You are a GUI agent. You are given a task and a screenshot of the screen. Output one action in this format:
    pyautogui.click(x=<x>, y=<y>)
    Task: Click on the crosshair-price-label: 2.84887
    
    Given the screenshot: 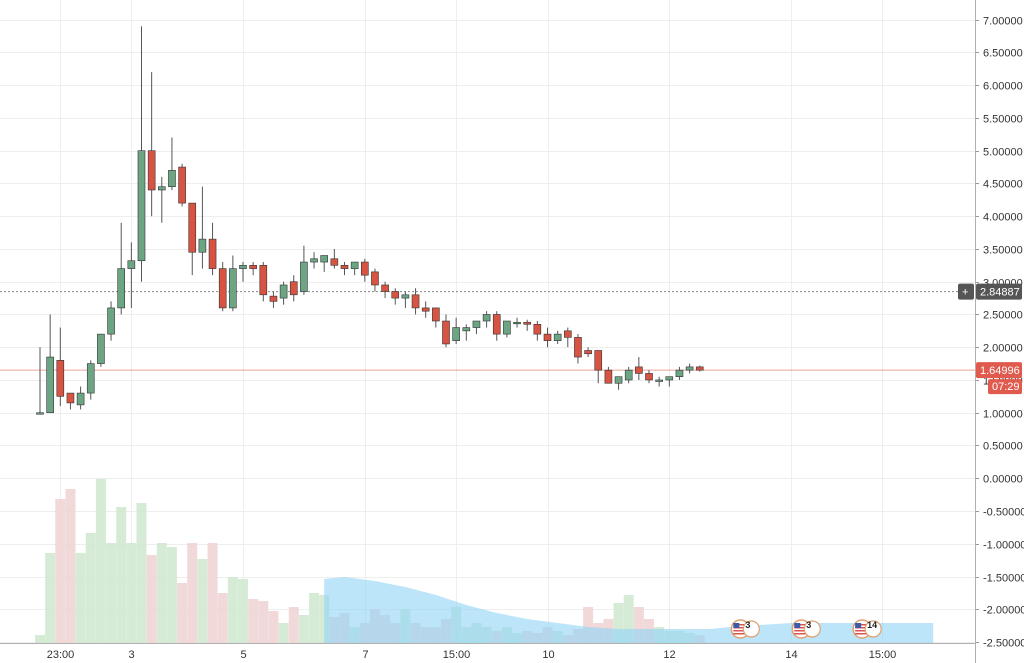 What is the action you would take?
    pyautogui.click(x=1000, y=293)
    